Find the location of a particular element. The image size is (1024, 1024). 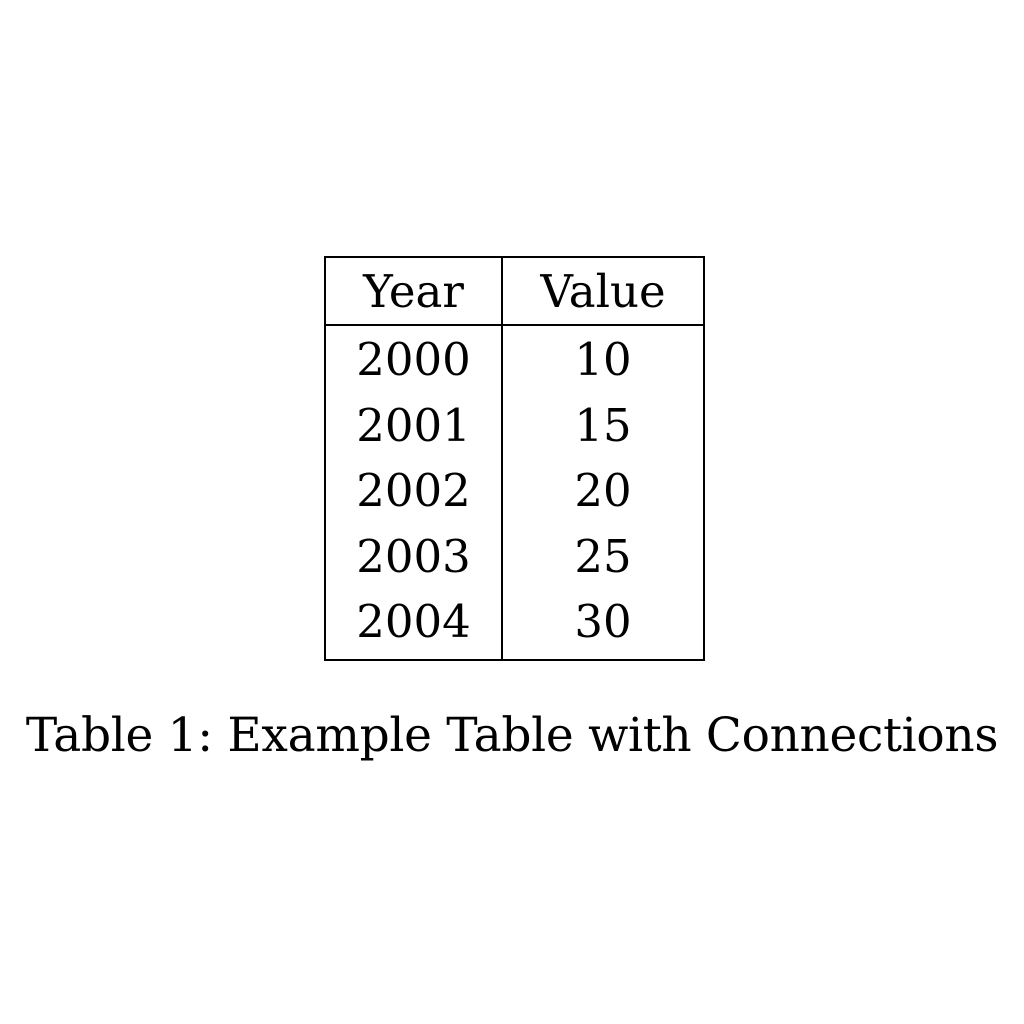

table-row: 2002 20 is located at coordinates (514, 491).